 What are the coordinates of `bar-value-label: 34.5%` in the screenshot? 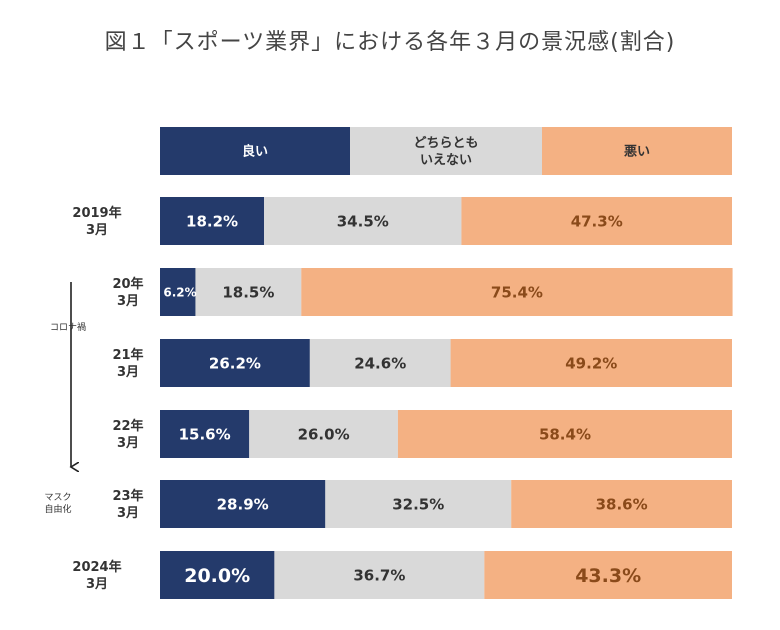 It's located at (363, 221).